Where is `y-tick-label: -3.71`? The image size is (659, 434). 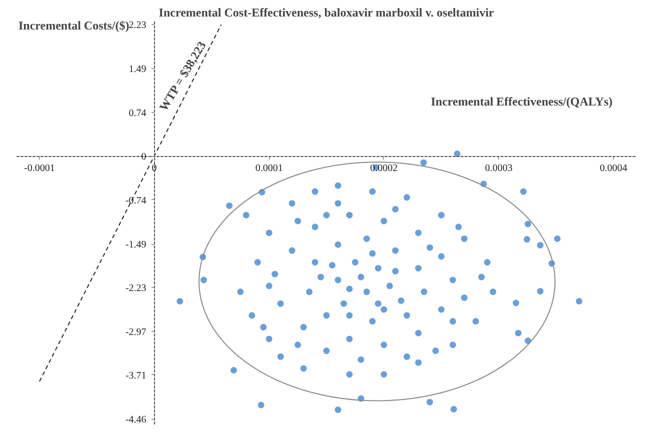 y-tick-label: -3.71 is located at coordinates (135, 376).